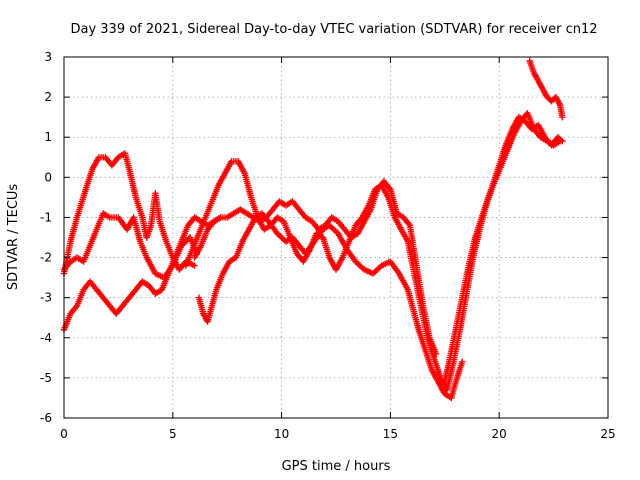 This screenshot has height=480, width=640. I want to click on x-tick-label: 15, so click(390, 434).